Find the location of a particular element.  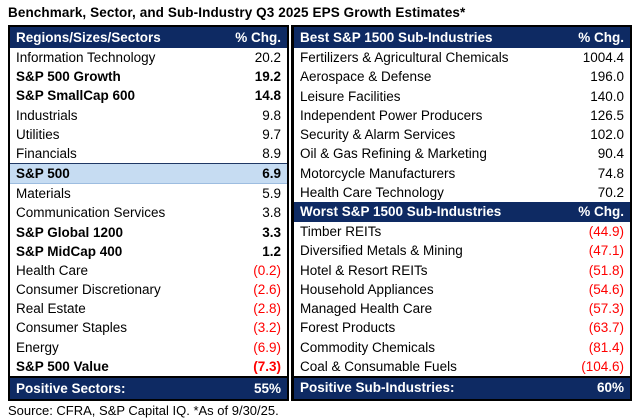

row-value: (51.8) is located at coordinates (606, 270).